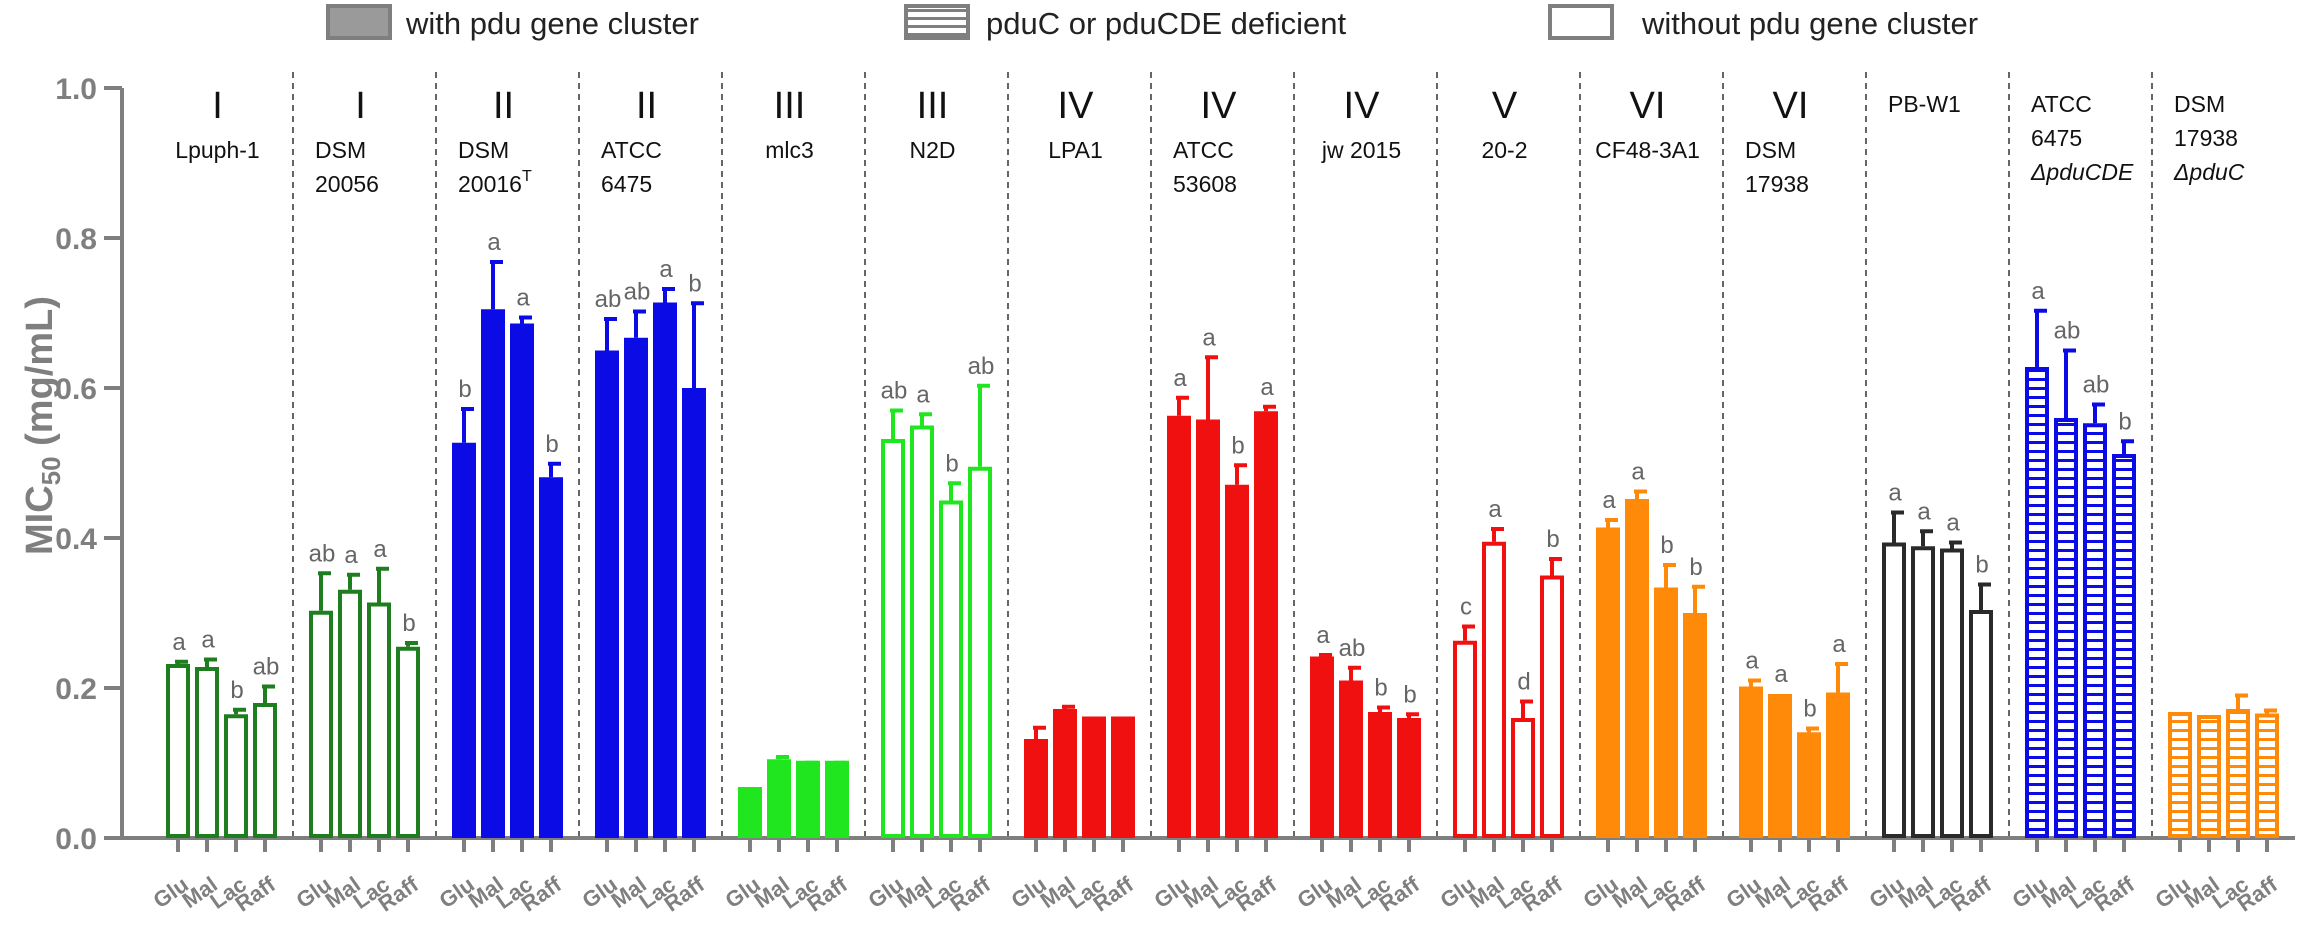 Image resolution: width=2301 pixels, height=941 pixels. Describe the element at coordinates (1166, 23) in the screenshot. I see `legend-label-hatched: pduC or pduCDE deficient` at that location.